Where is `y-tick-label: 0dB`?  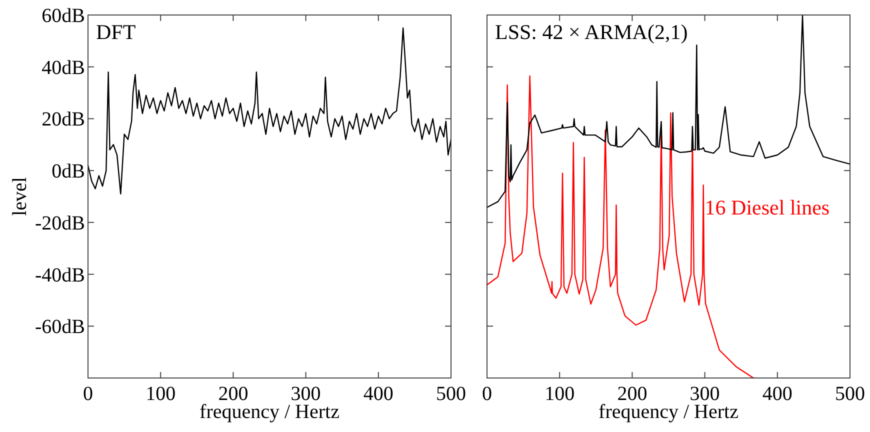 y-tick-label: 0dB is located at coordinates (68, 171).